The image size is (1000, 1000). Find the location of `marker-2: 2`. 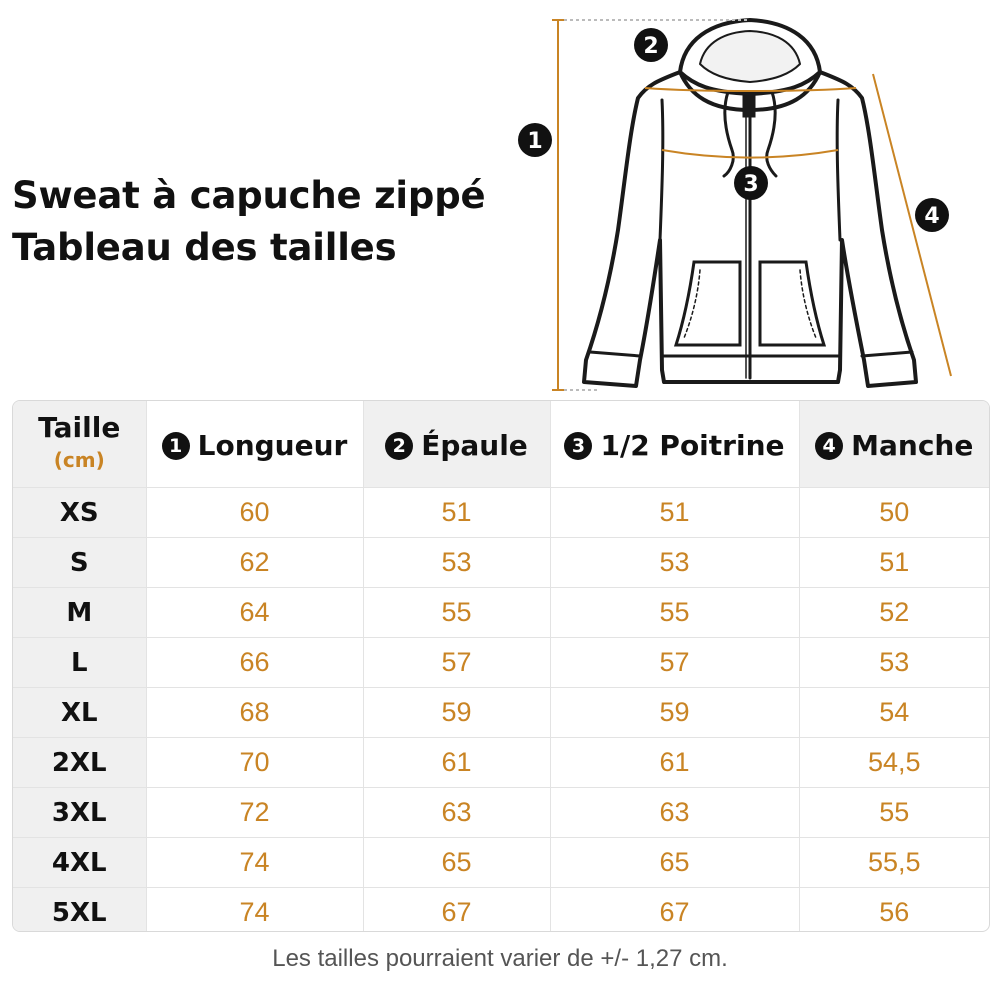

marker-2: 2 is located at coordinates (651, 45).